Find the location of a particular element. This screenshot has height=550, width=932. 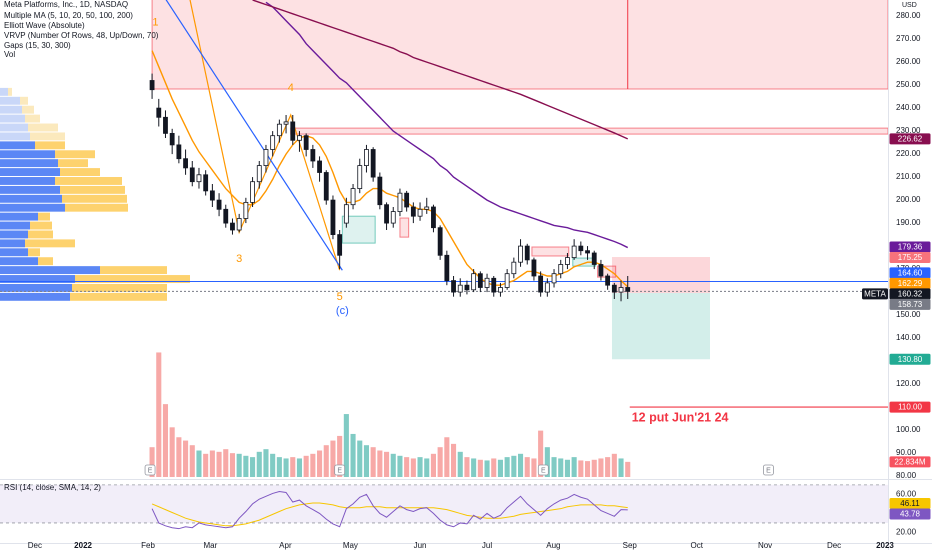

moving-average is located at coordinates (440, 70).